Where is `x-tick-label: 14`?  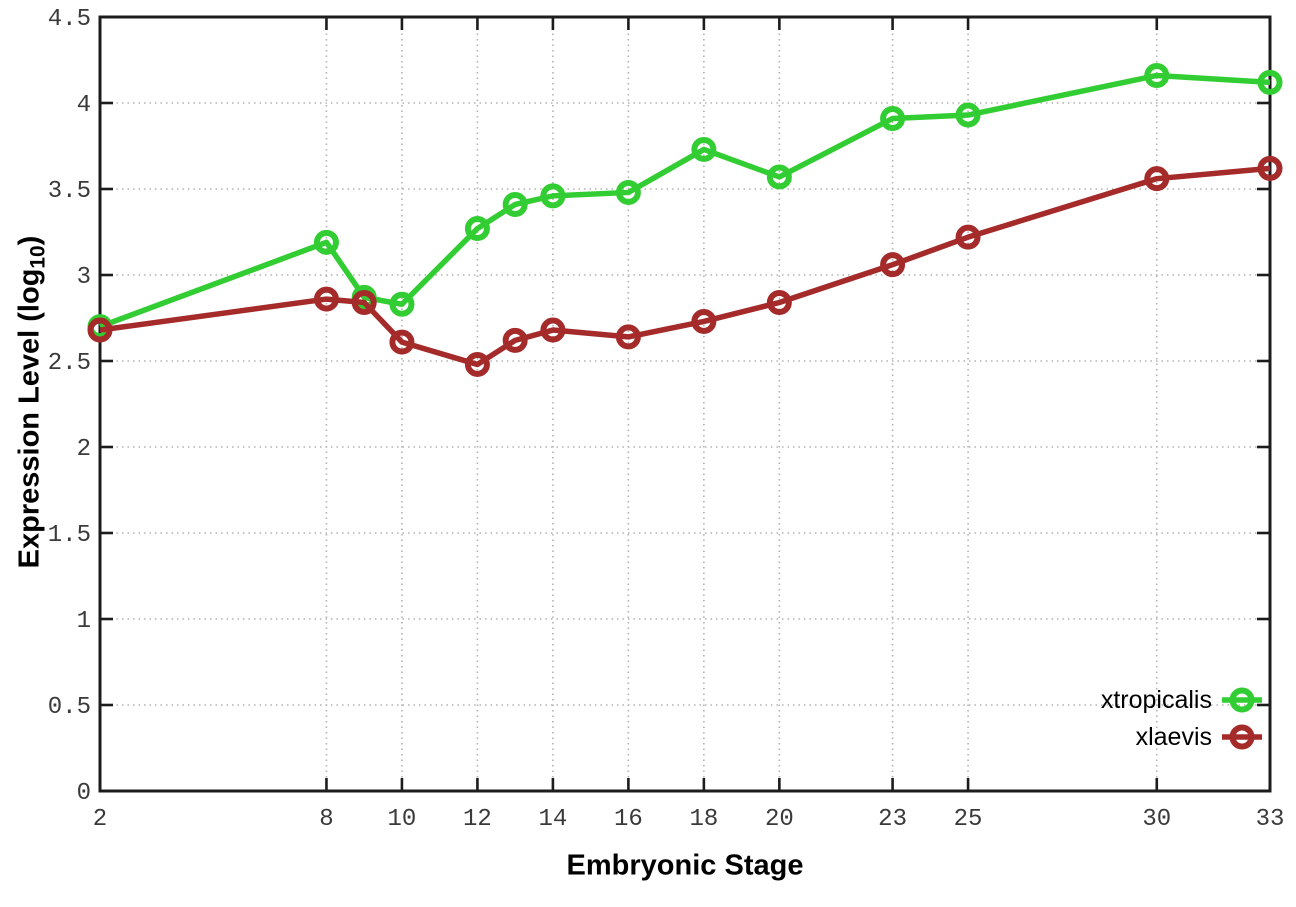
x-tick-label: 14 is located at coordinates (552, 819).